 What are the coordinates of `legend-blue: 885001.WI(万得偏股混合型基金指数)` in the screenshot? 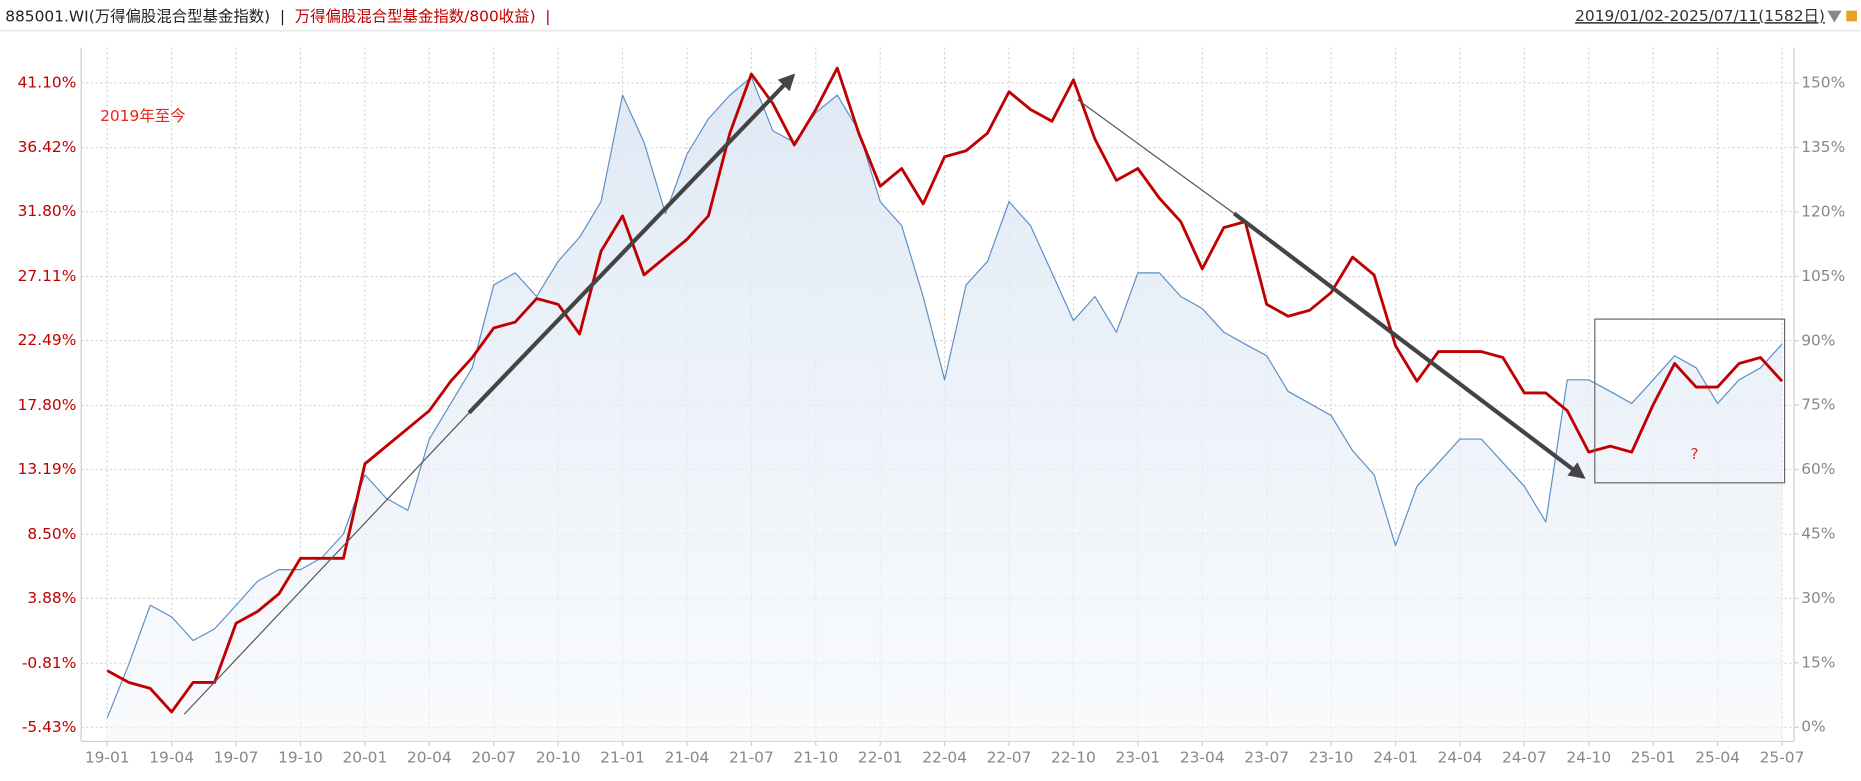 It's located at (137, 16).